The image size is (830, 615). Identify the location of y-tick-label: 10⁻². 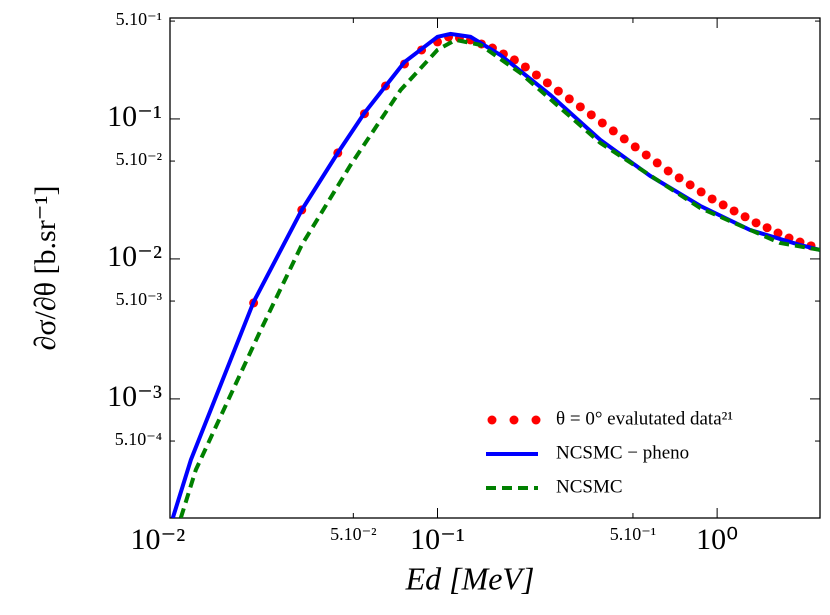
(134, 256).